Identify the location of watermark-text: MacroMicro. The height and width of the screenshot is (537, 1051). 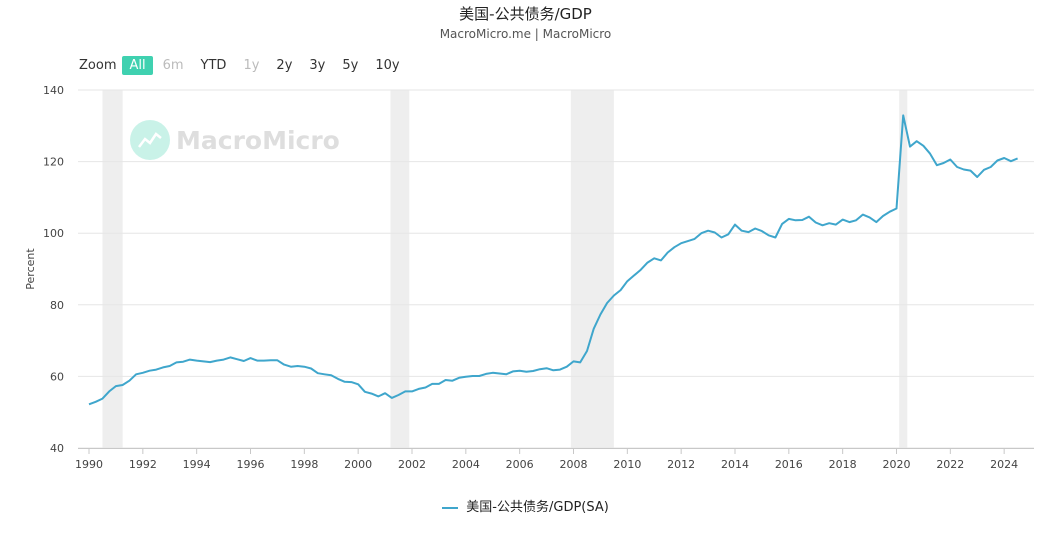
(258, 140).